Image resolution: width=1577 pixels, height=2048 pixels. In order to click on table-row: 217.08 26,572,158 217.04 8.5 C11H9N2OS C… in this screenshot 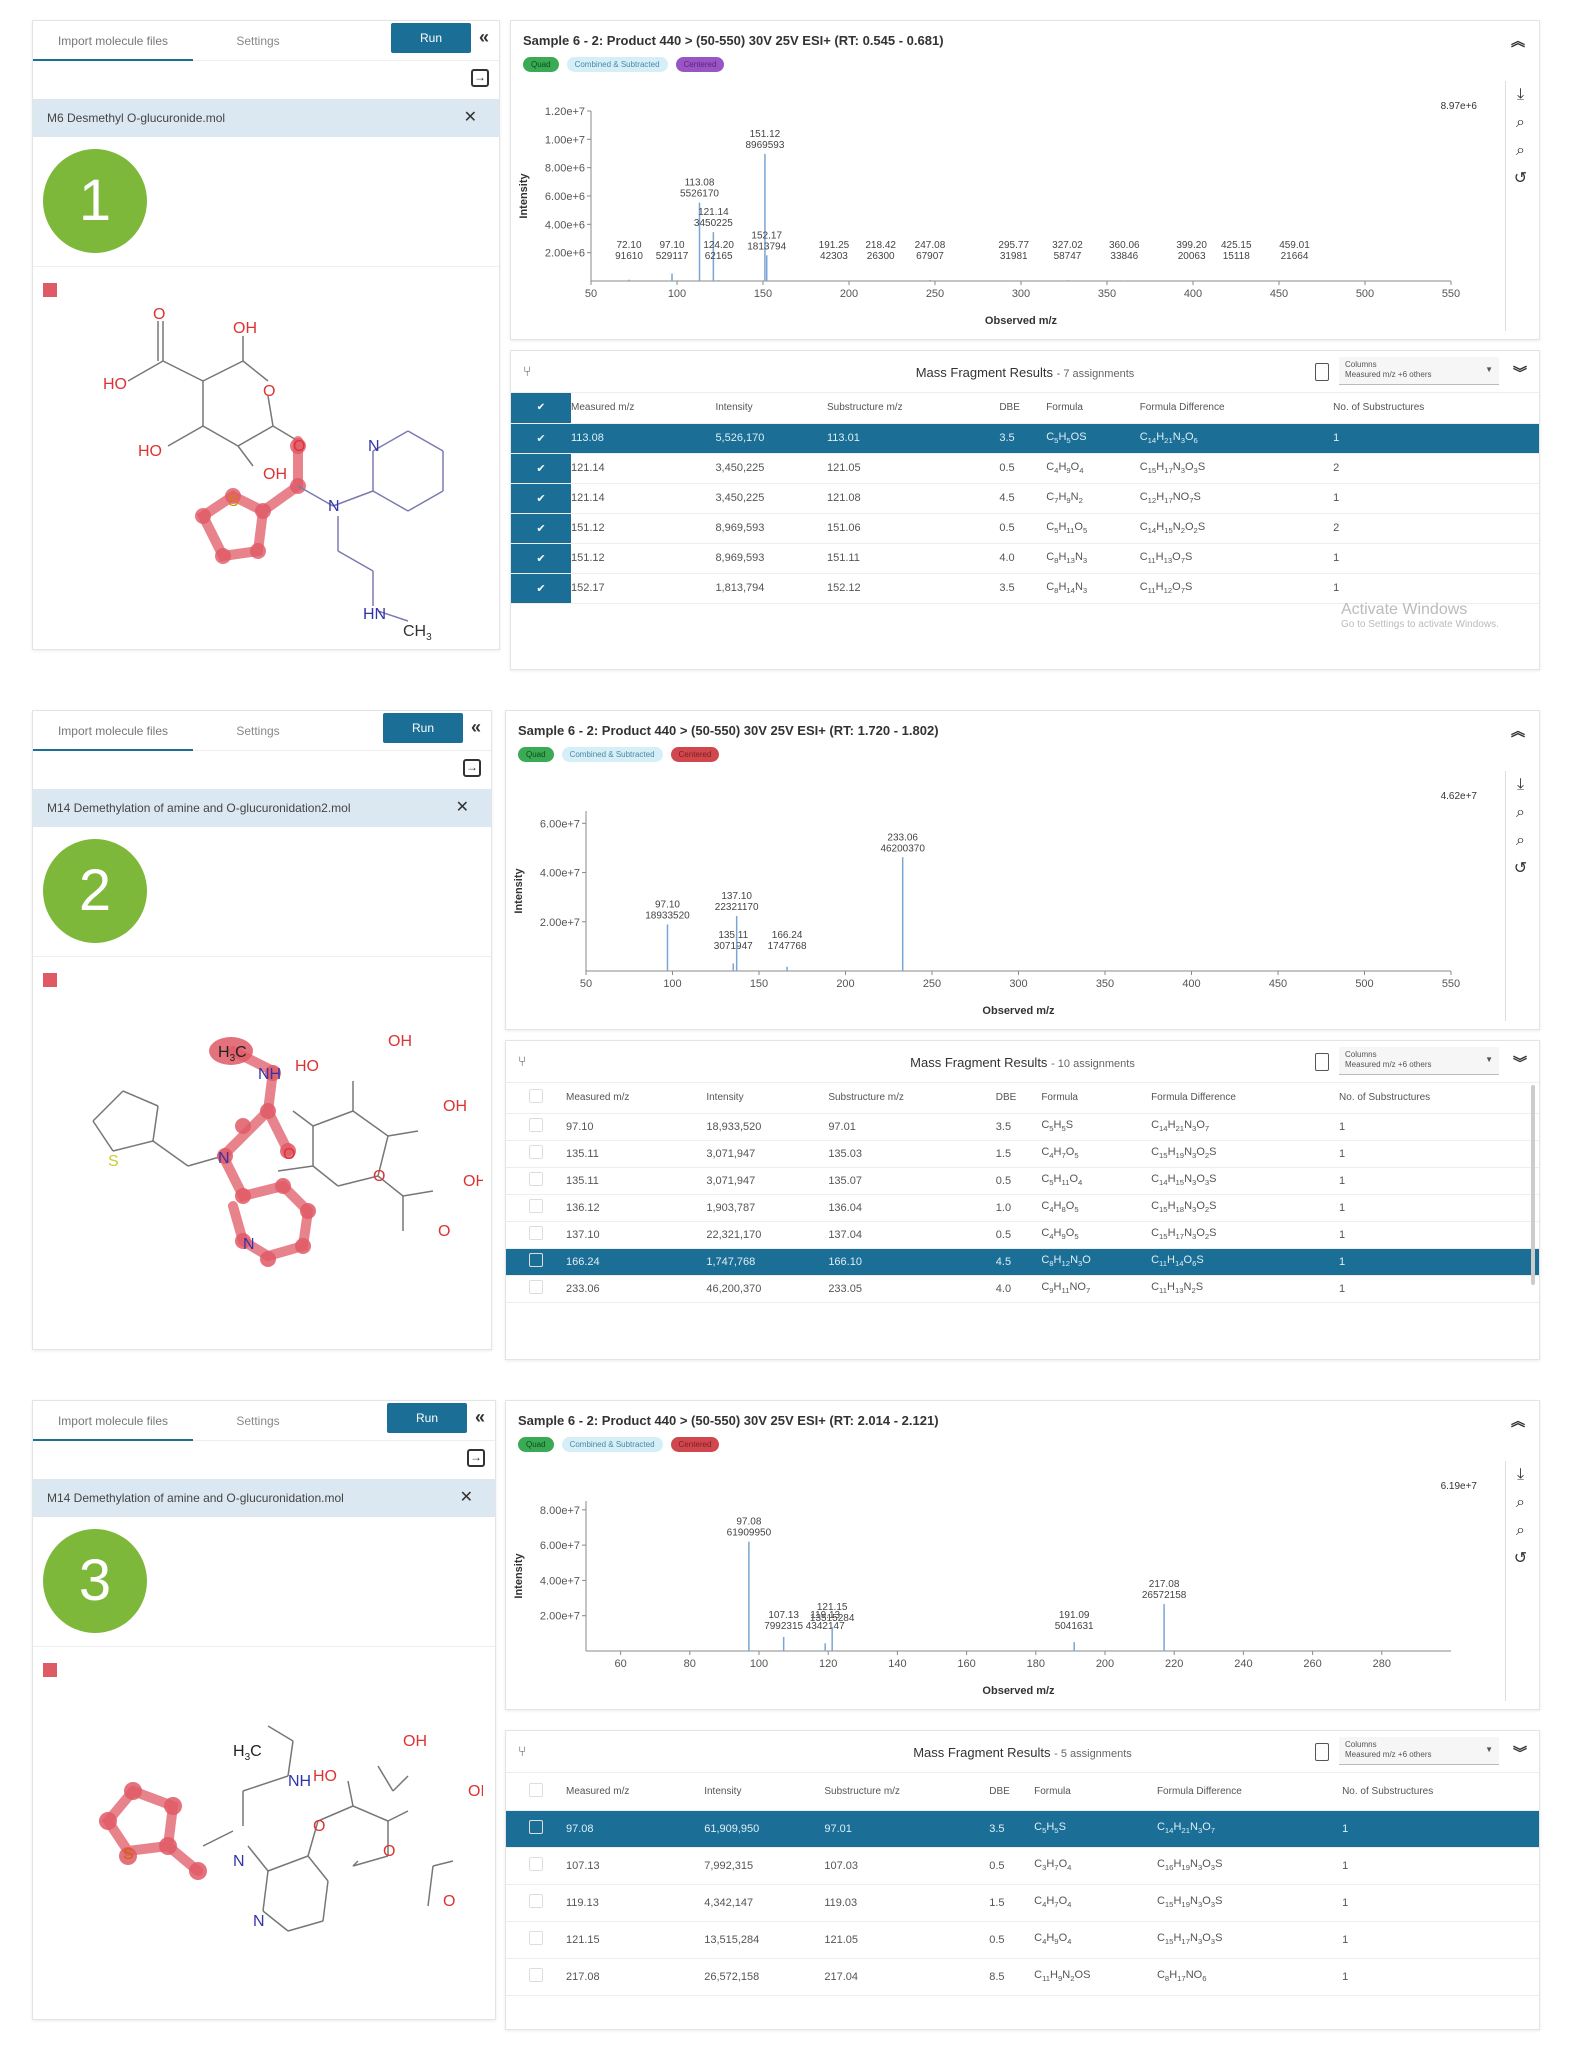, I will do `click(1022, 1977)`.